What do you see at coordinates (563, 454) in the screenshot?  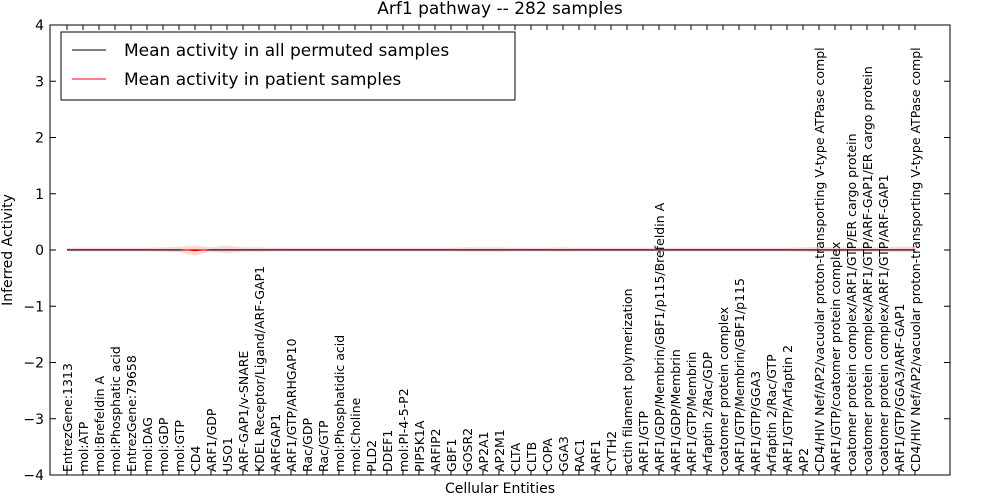 I see `x-tick-label: GGA3` at bounding box center [563, 454].